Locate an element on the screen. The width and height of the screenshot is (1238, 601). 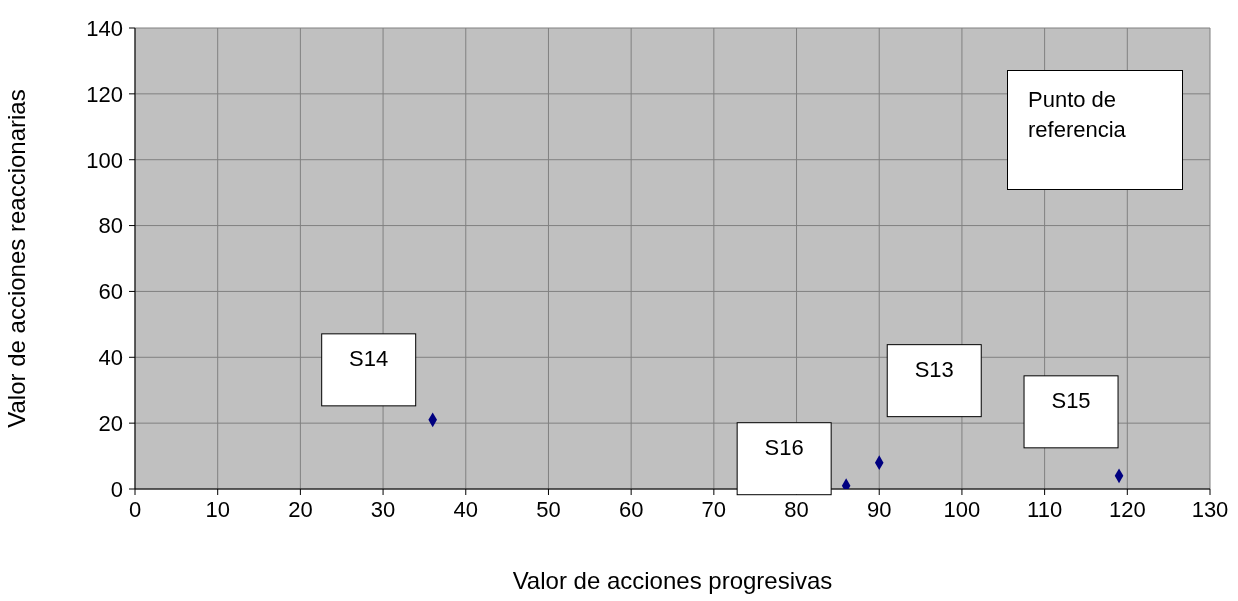
x-tick-label: 90 is located at coordinates (879, 509).